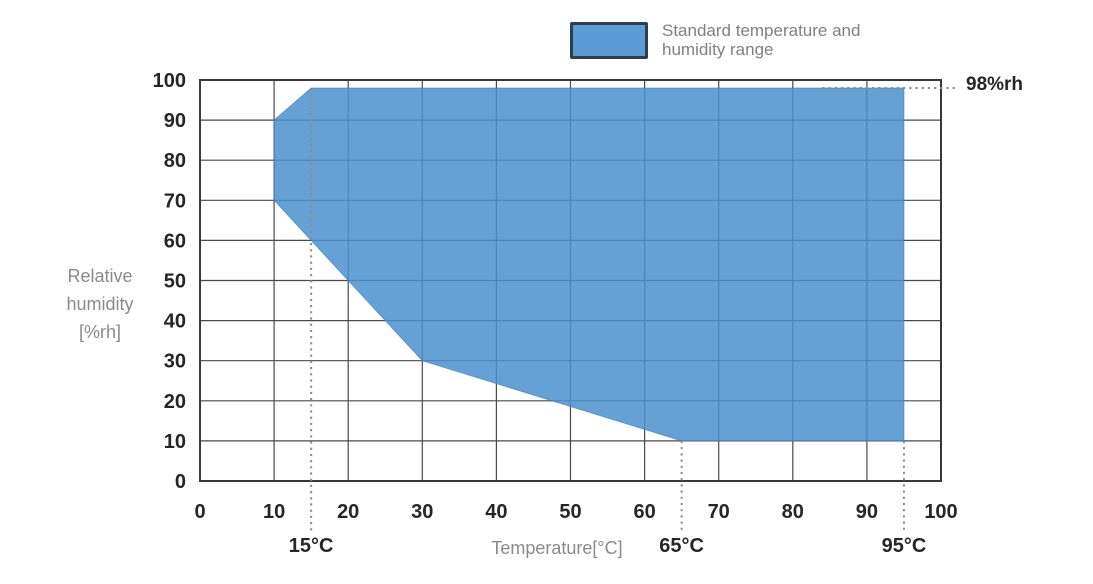 Image resolution: width=1093 pixels, height=584 pixels. What do you see at coordinates (199, 512) in the screenshot?
I see `x-tick-label: 0` at bounding box center [199, 512].